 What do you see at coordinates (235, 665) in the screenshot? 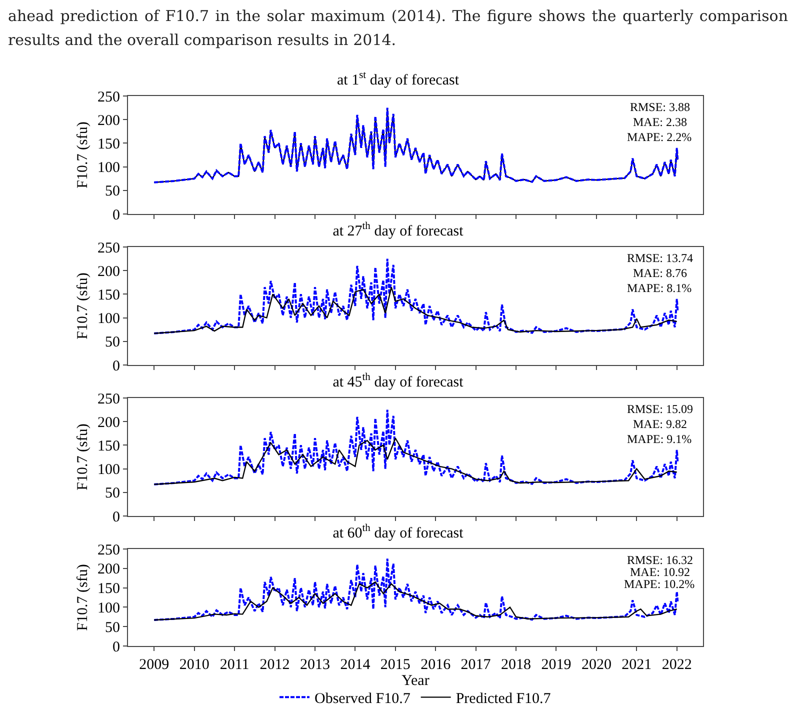
I see `x-tick-label: 2011` at bounding box center [235, 665].